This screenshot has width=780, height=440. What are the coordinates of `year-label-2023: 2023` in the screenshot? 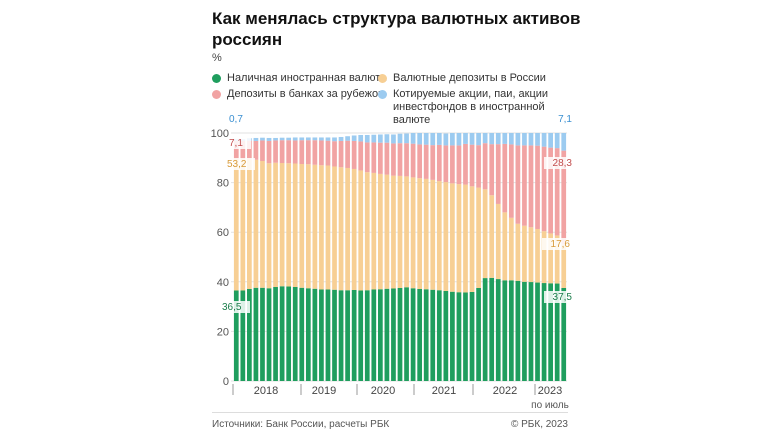 It's located at (550, 391).